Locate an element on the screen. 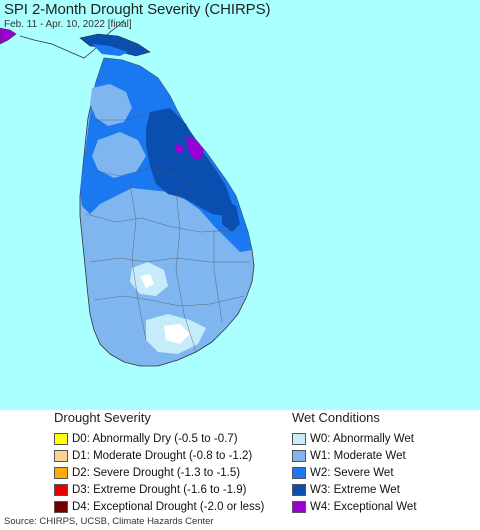 This screenshot has width=480, height=530. swatch-d1 is located at coordinates (61, 455).